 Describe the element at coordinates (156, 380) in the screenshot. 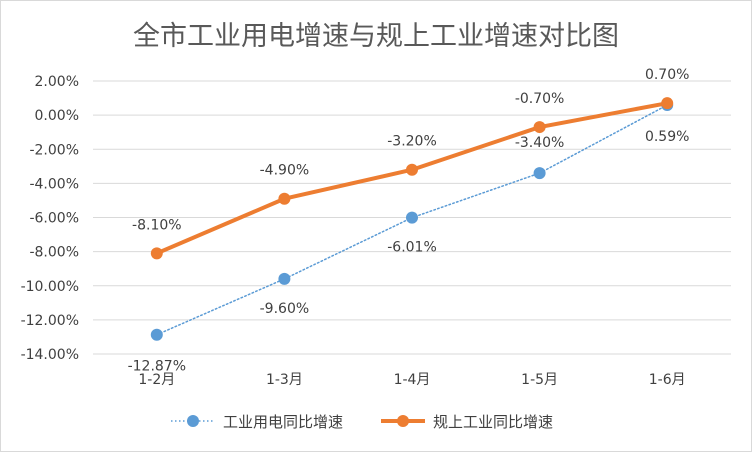

I see `x-tick-label: 1-2月` at that location.